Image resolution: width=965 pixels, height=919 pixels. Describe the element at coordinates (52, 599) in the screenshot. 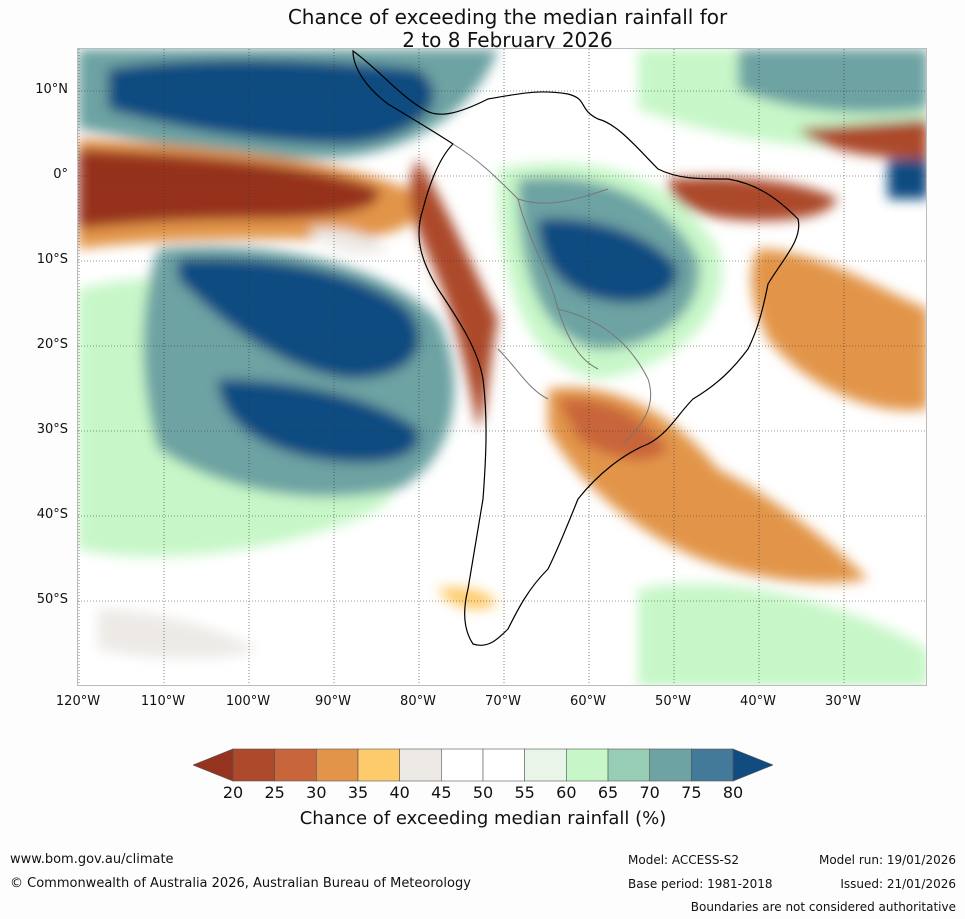

I see `lat-label-50s: 50°S` at that location.